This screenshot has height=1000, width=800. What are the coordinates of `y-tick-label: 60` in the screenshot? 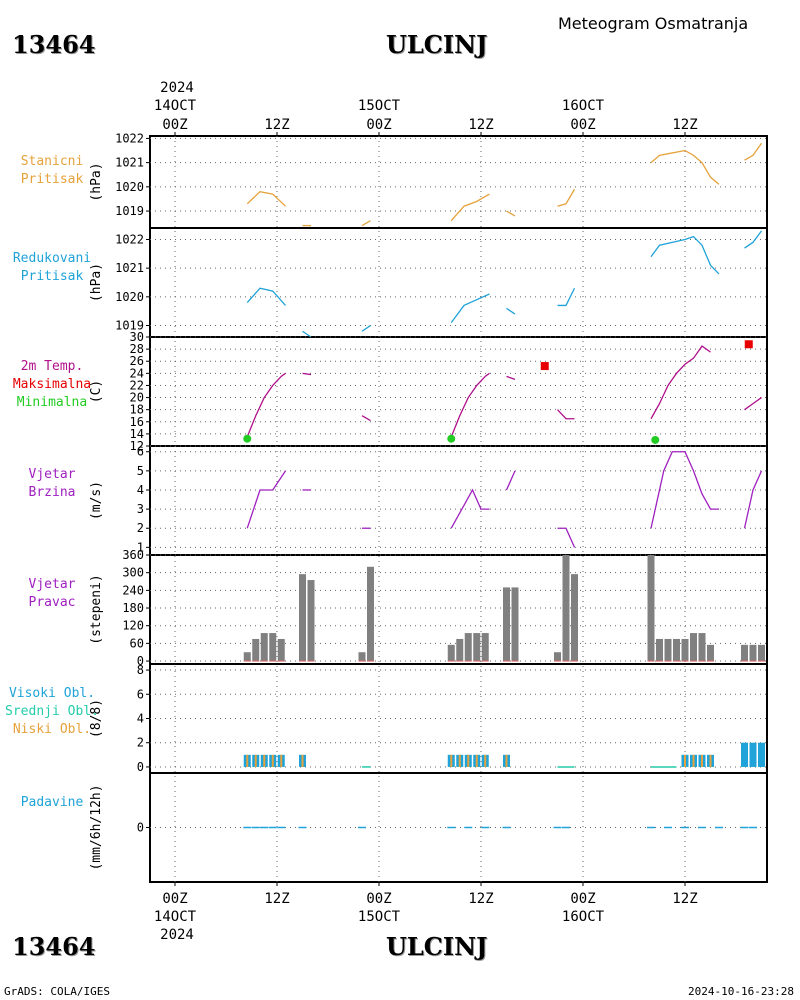 It's located at (137, 643).